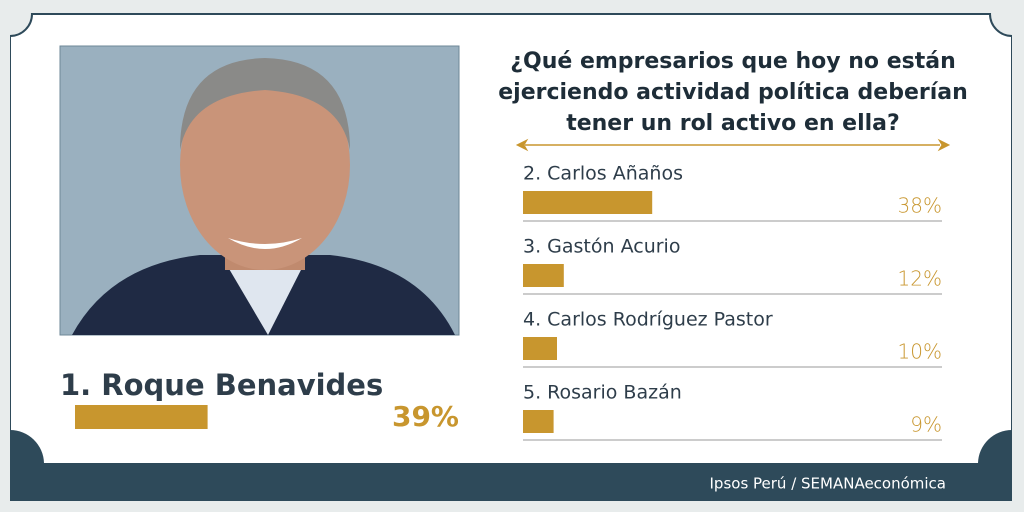 This screenshot has height=512, width=1024. What do you see at coordinates (828, 484) in the screenshot?
I see `source: Ipsos Perú / SEMANAeconómica` at bounding box center [828, 484].